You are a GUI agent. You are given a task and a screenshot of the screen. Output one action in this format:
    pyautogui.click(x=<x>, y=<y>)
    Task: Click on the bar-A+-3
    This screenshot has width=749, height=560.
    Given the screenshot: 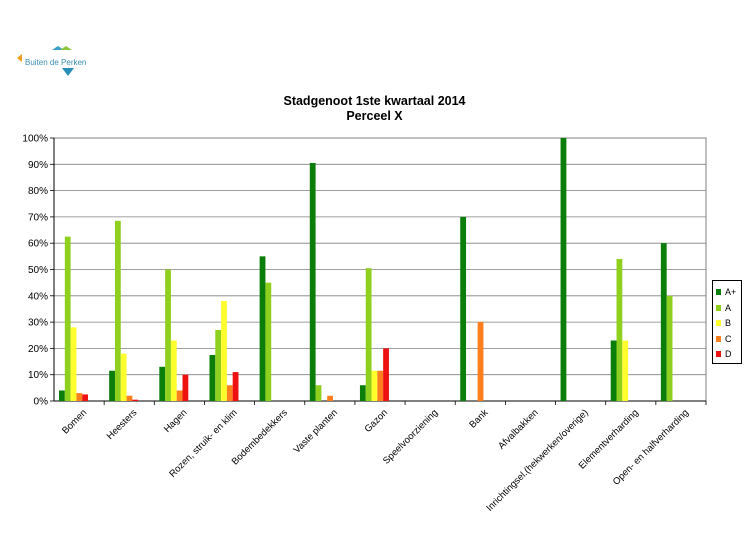 What is the action you would take?
    pyautogui.click(x=212, y=377)
    